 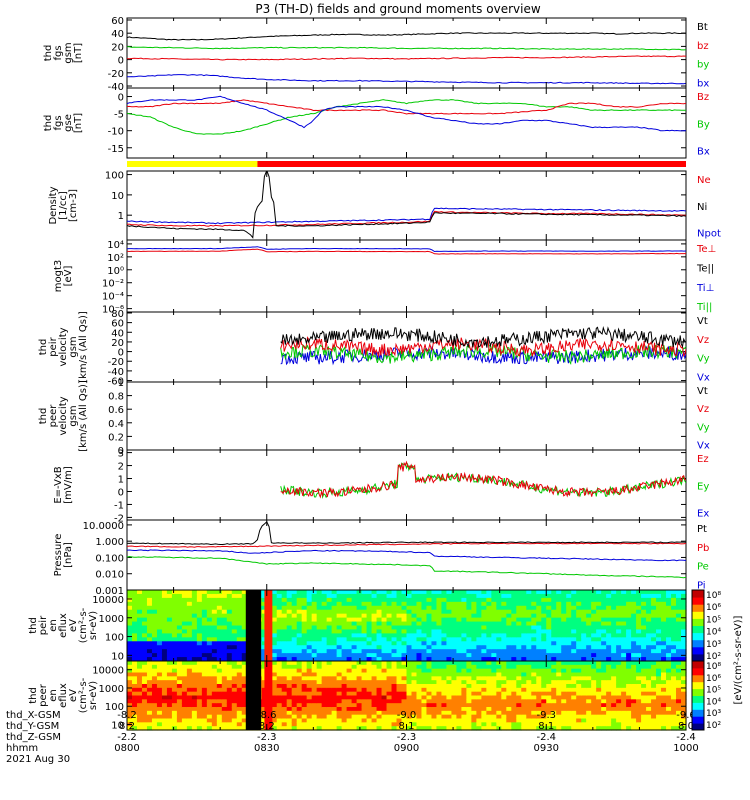 I want to click on ytick-label: 100, so click(x=114, y=638).